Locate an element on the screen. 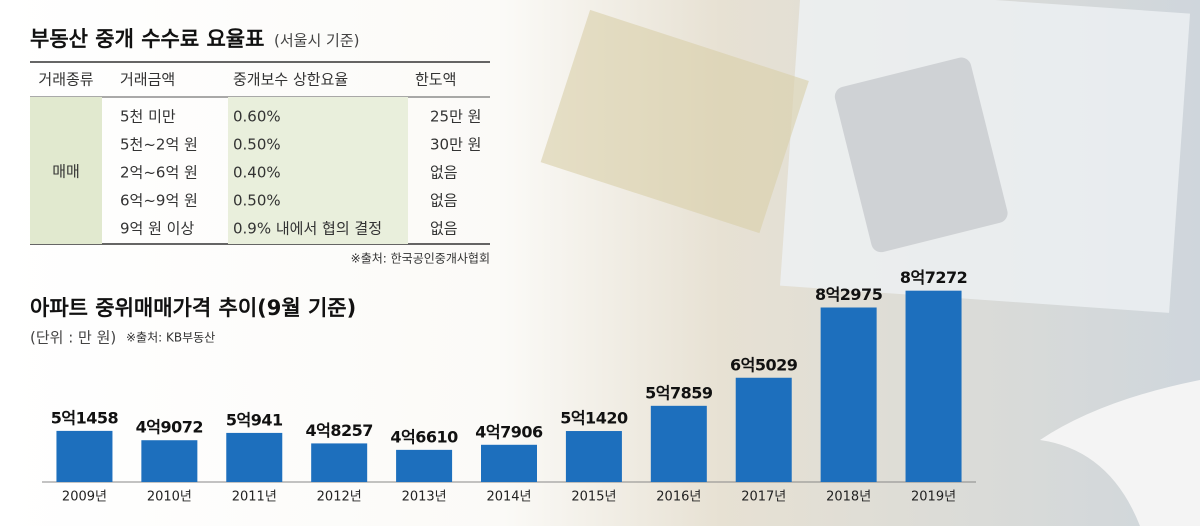  x-tick-label: 2015년 is located at coordinates (593, 497).